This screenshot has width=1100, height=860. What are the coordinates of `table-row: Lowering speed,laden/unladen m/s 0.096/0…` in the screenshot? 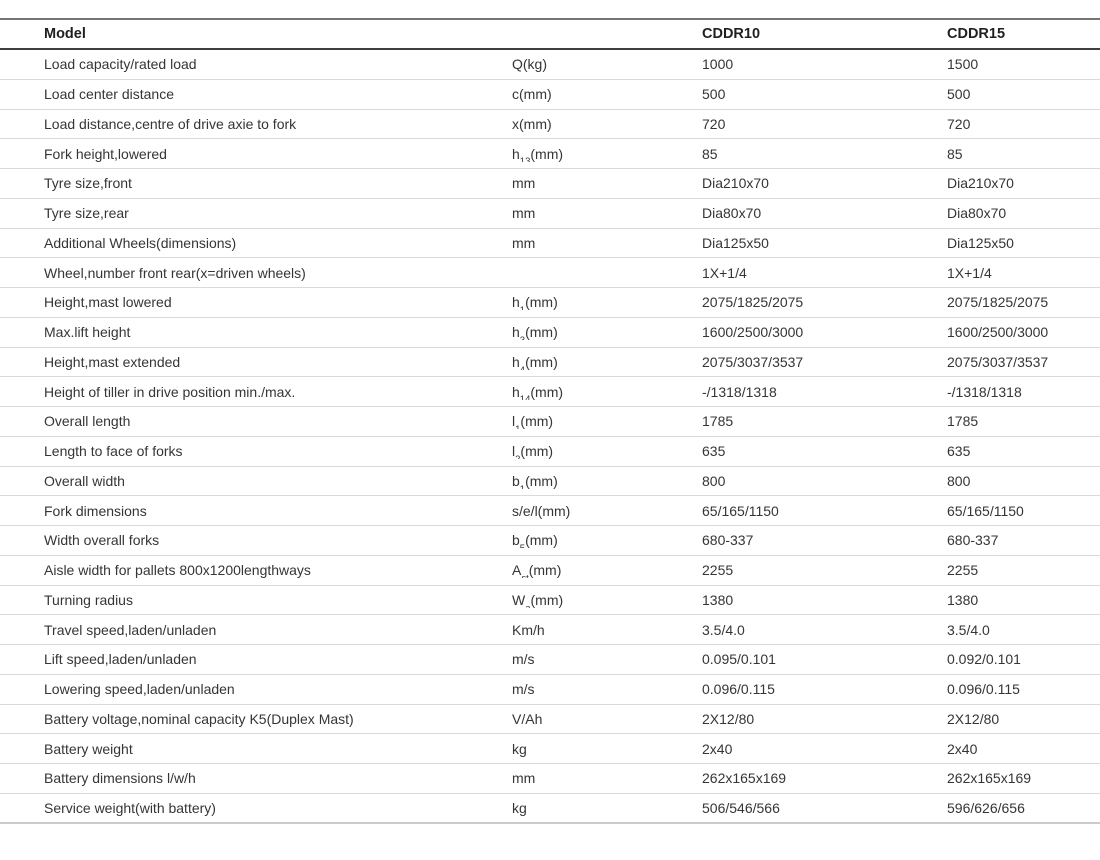 It's located at (550, 690).